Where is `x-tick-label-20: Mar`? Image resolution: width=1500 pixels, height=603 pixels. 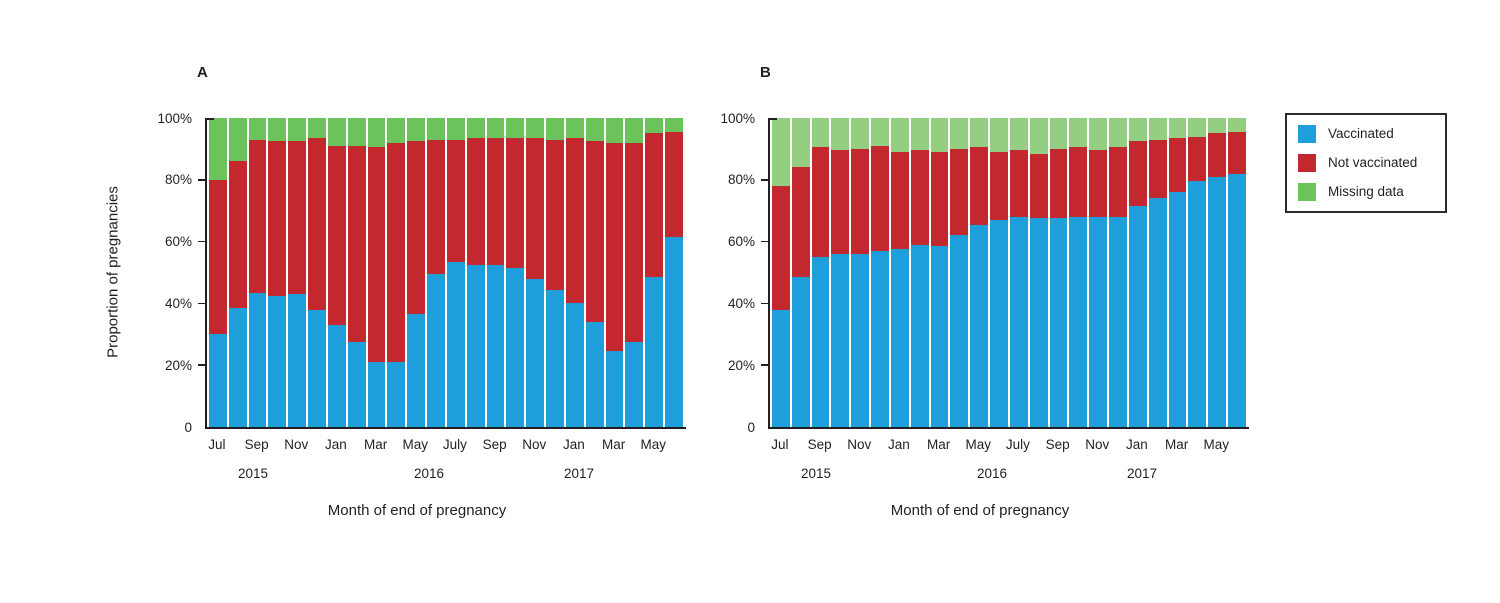
x-tick-label-20: Mar is located at coordinates (1176, 444).